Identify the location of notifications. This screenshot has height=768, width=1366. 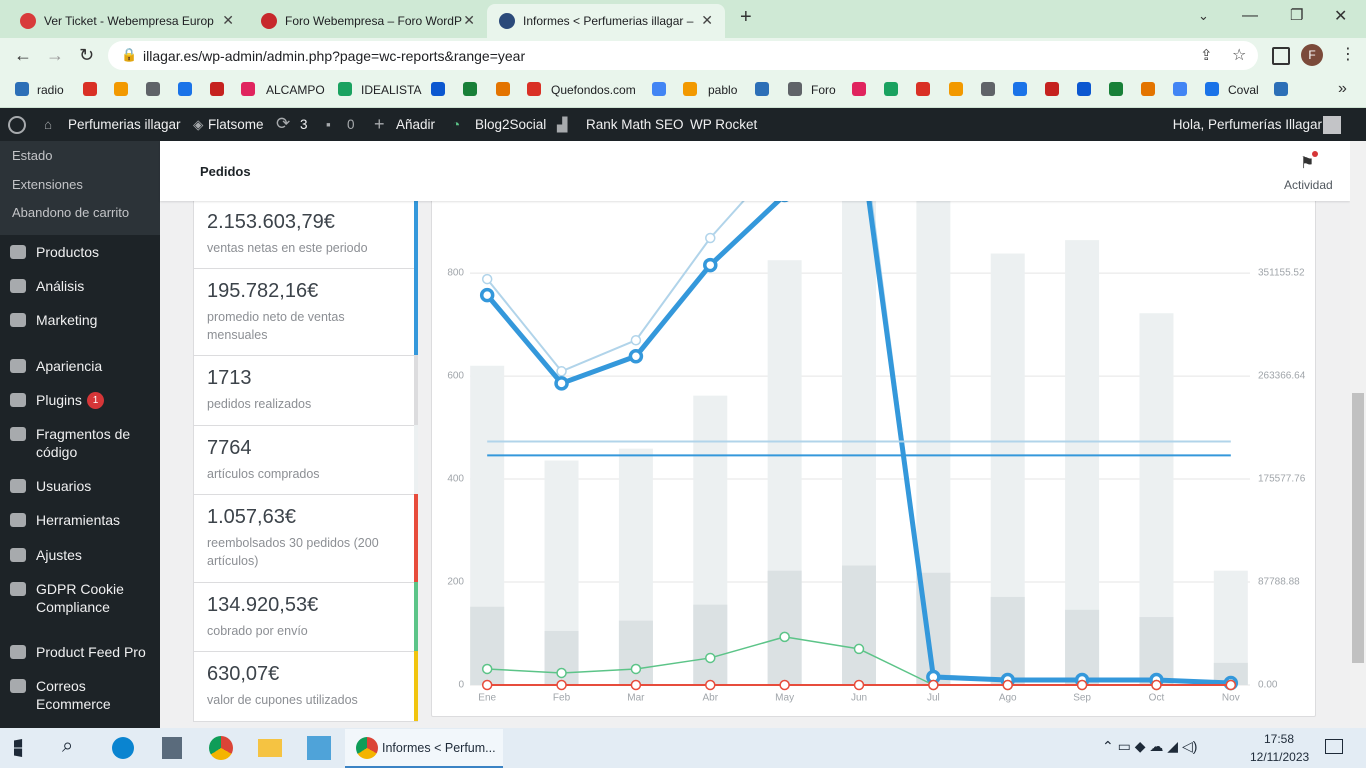
(1334, 746).